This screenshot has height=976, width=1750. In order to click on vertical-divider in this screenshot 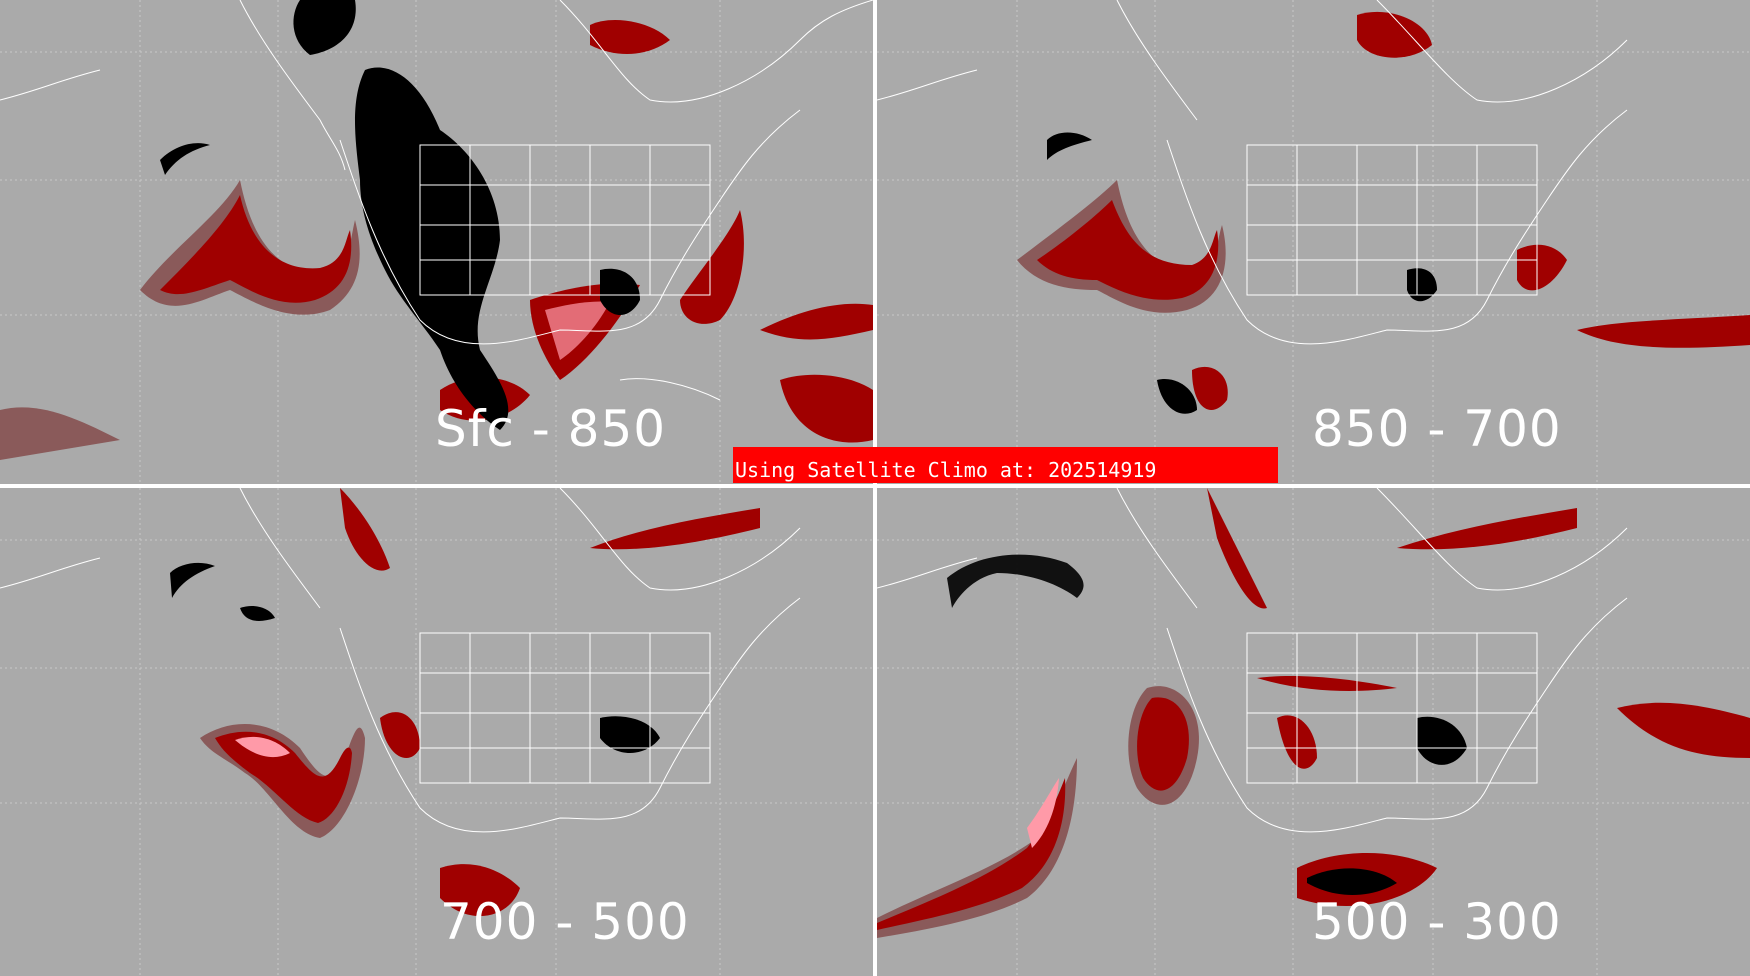, I will do `click(875, 488)`.